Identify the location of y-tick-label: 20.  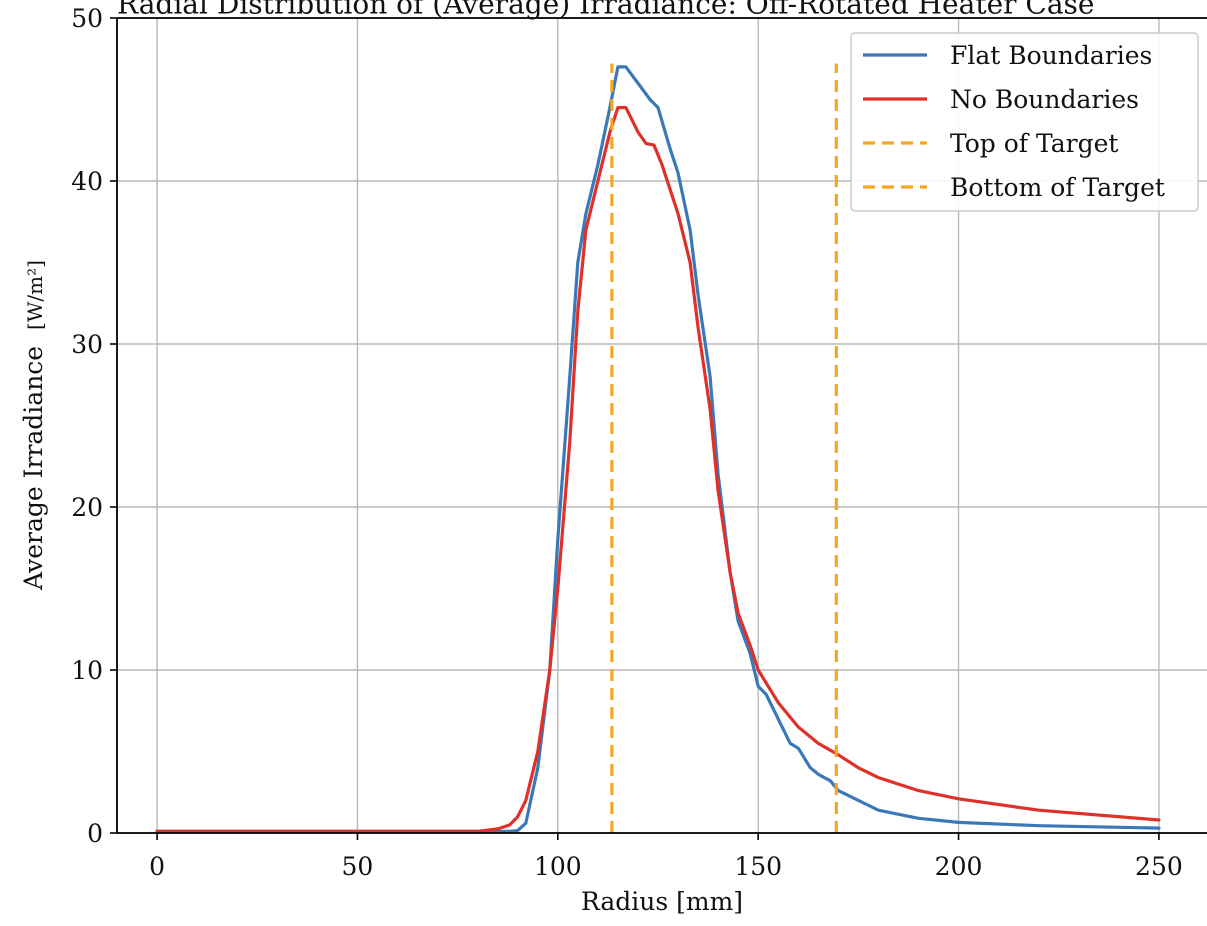
(87, 507).